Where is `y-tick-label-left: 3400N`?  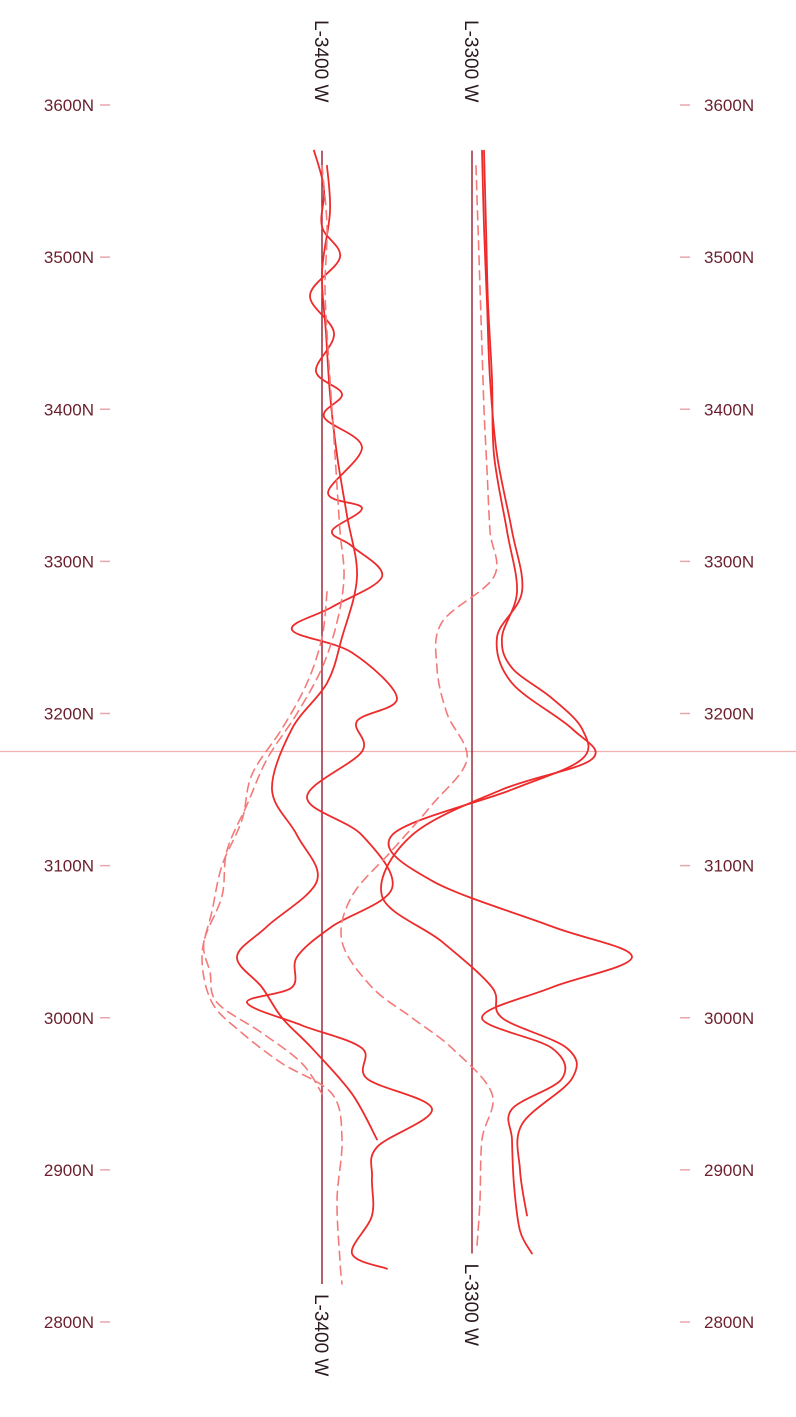
y-tick-label-left: 3400N is located at coordinates (69, 409).